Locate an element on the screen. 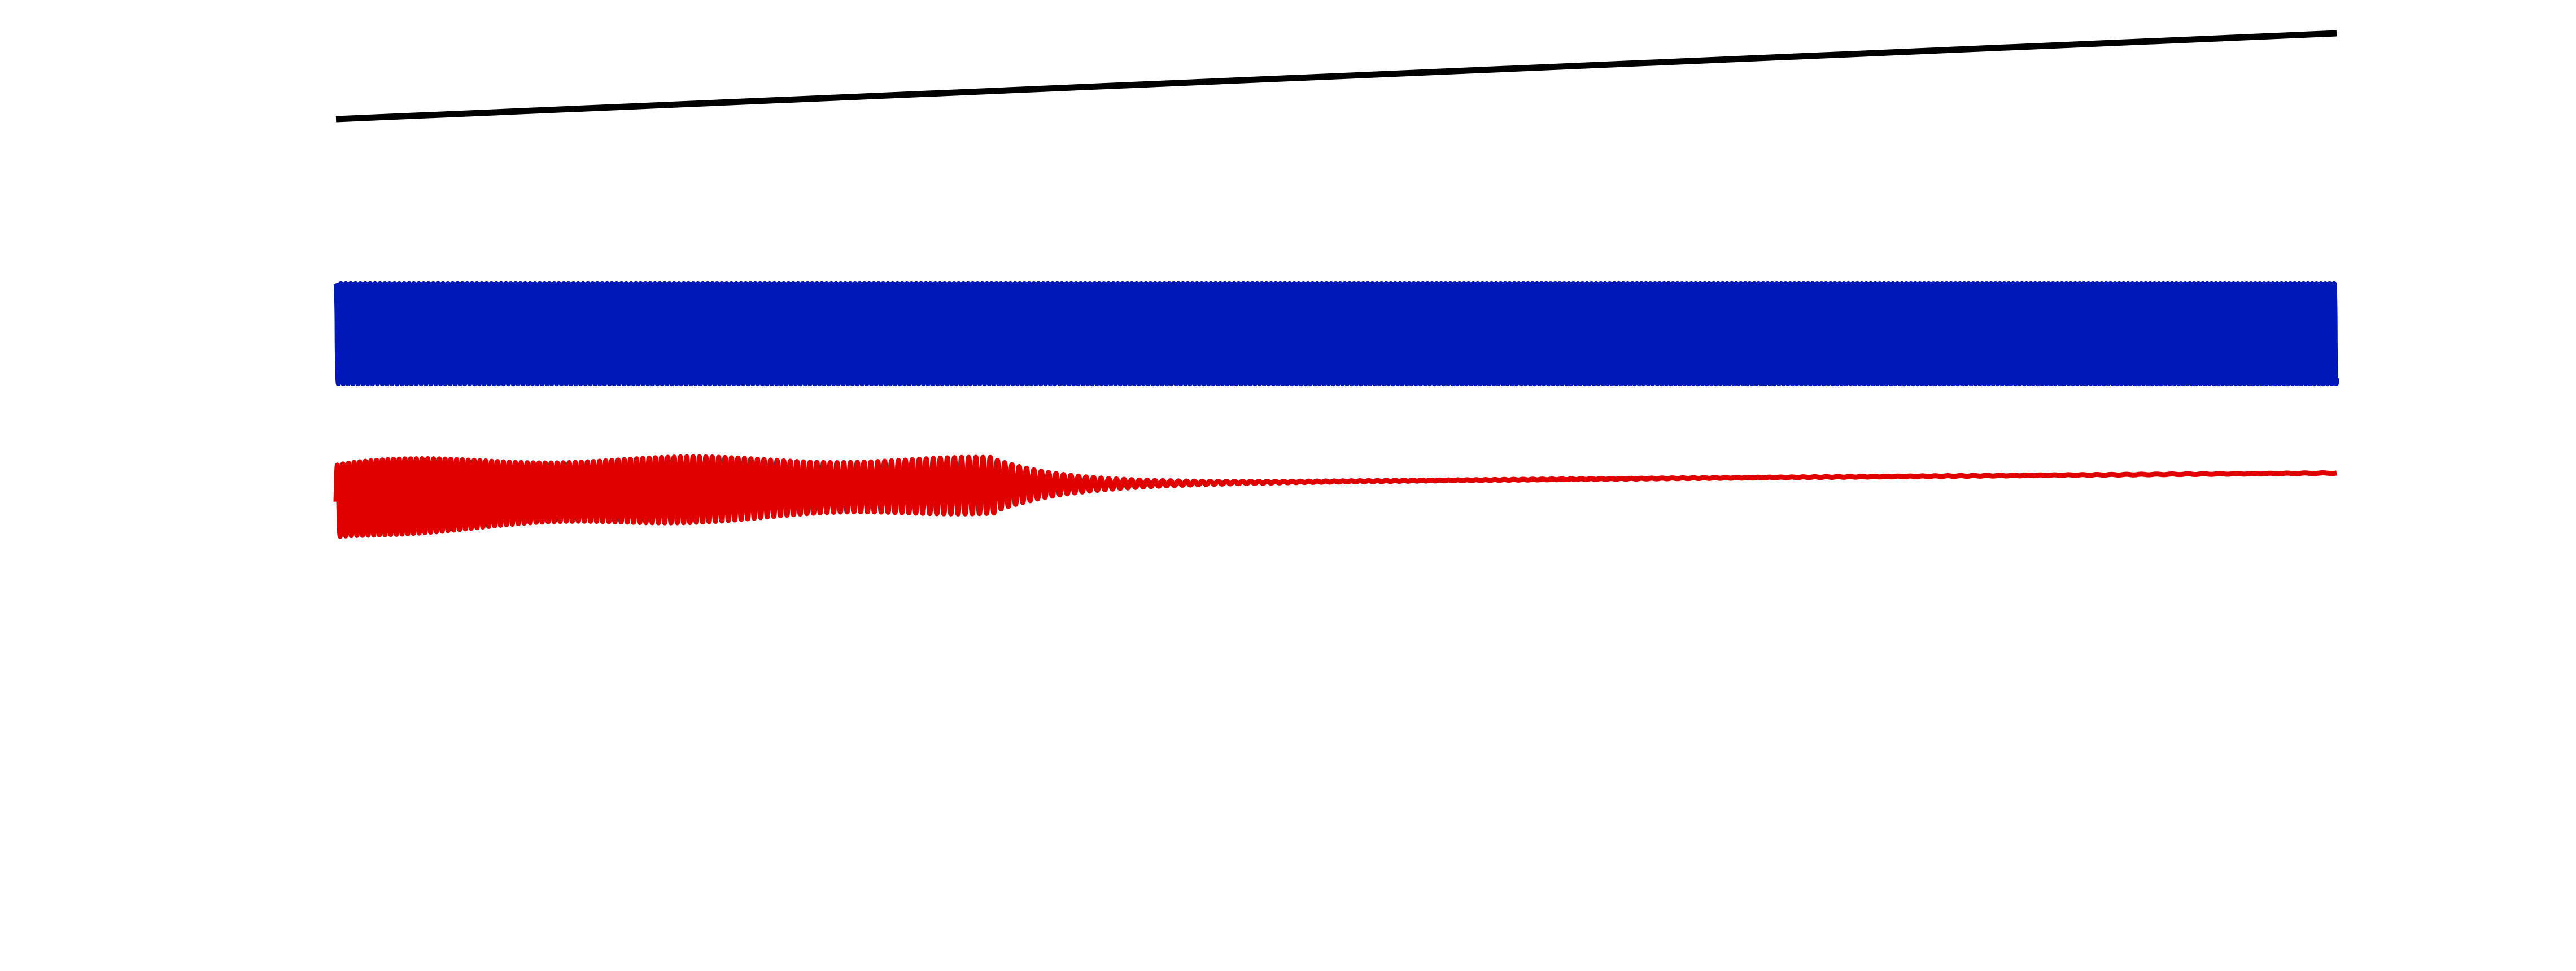  series-decaying-oscillation-line is located at coordinates (1336, 496).